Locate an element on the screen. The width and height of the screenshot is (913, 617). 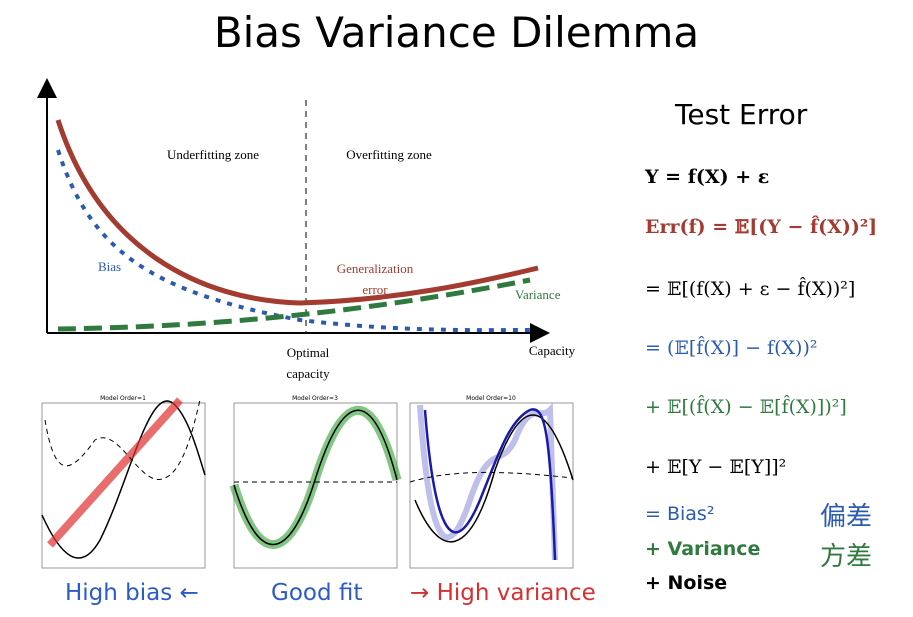
summary-term: + Variance is located at coordinates (703, 549).